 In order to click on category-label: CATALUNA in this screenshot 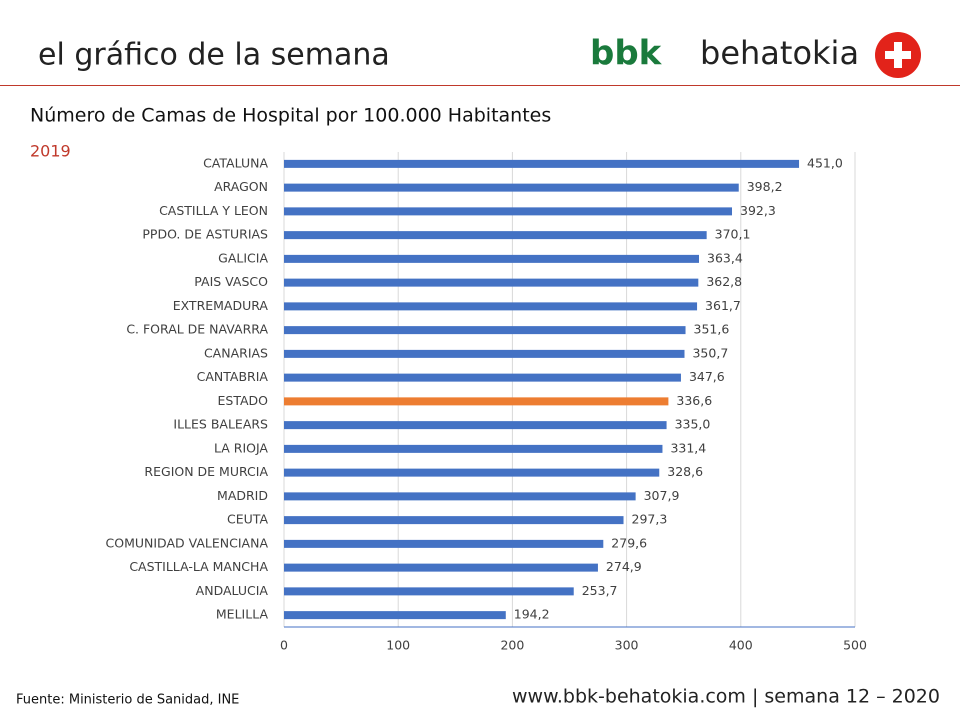, I will do `click(235, 162)`.